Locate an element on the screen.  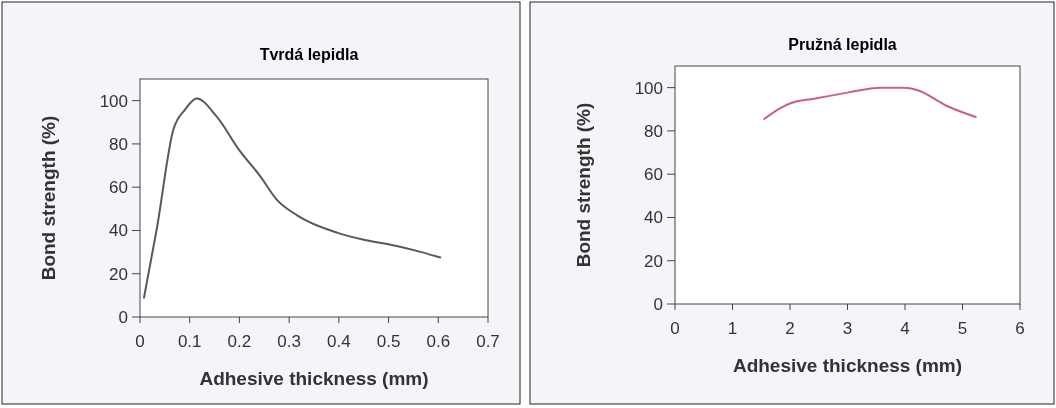
x-tick-label: 2 is located at coordinates (790, 328).